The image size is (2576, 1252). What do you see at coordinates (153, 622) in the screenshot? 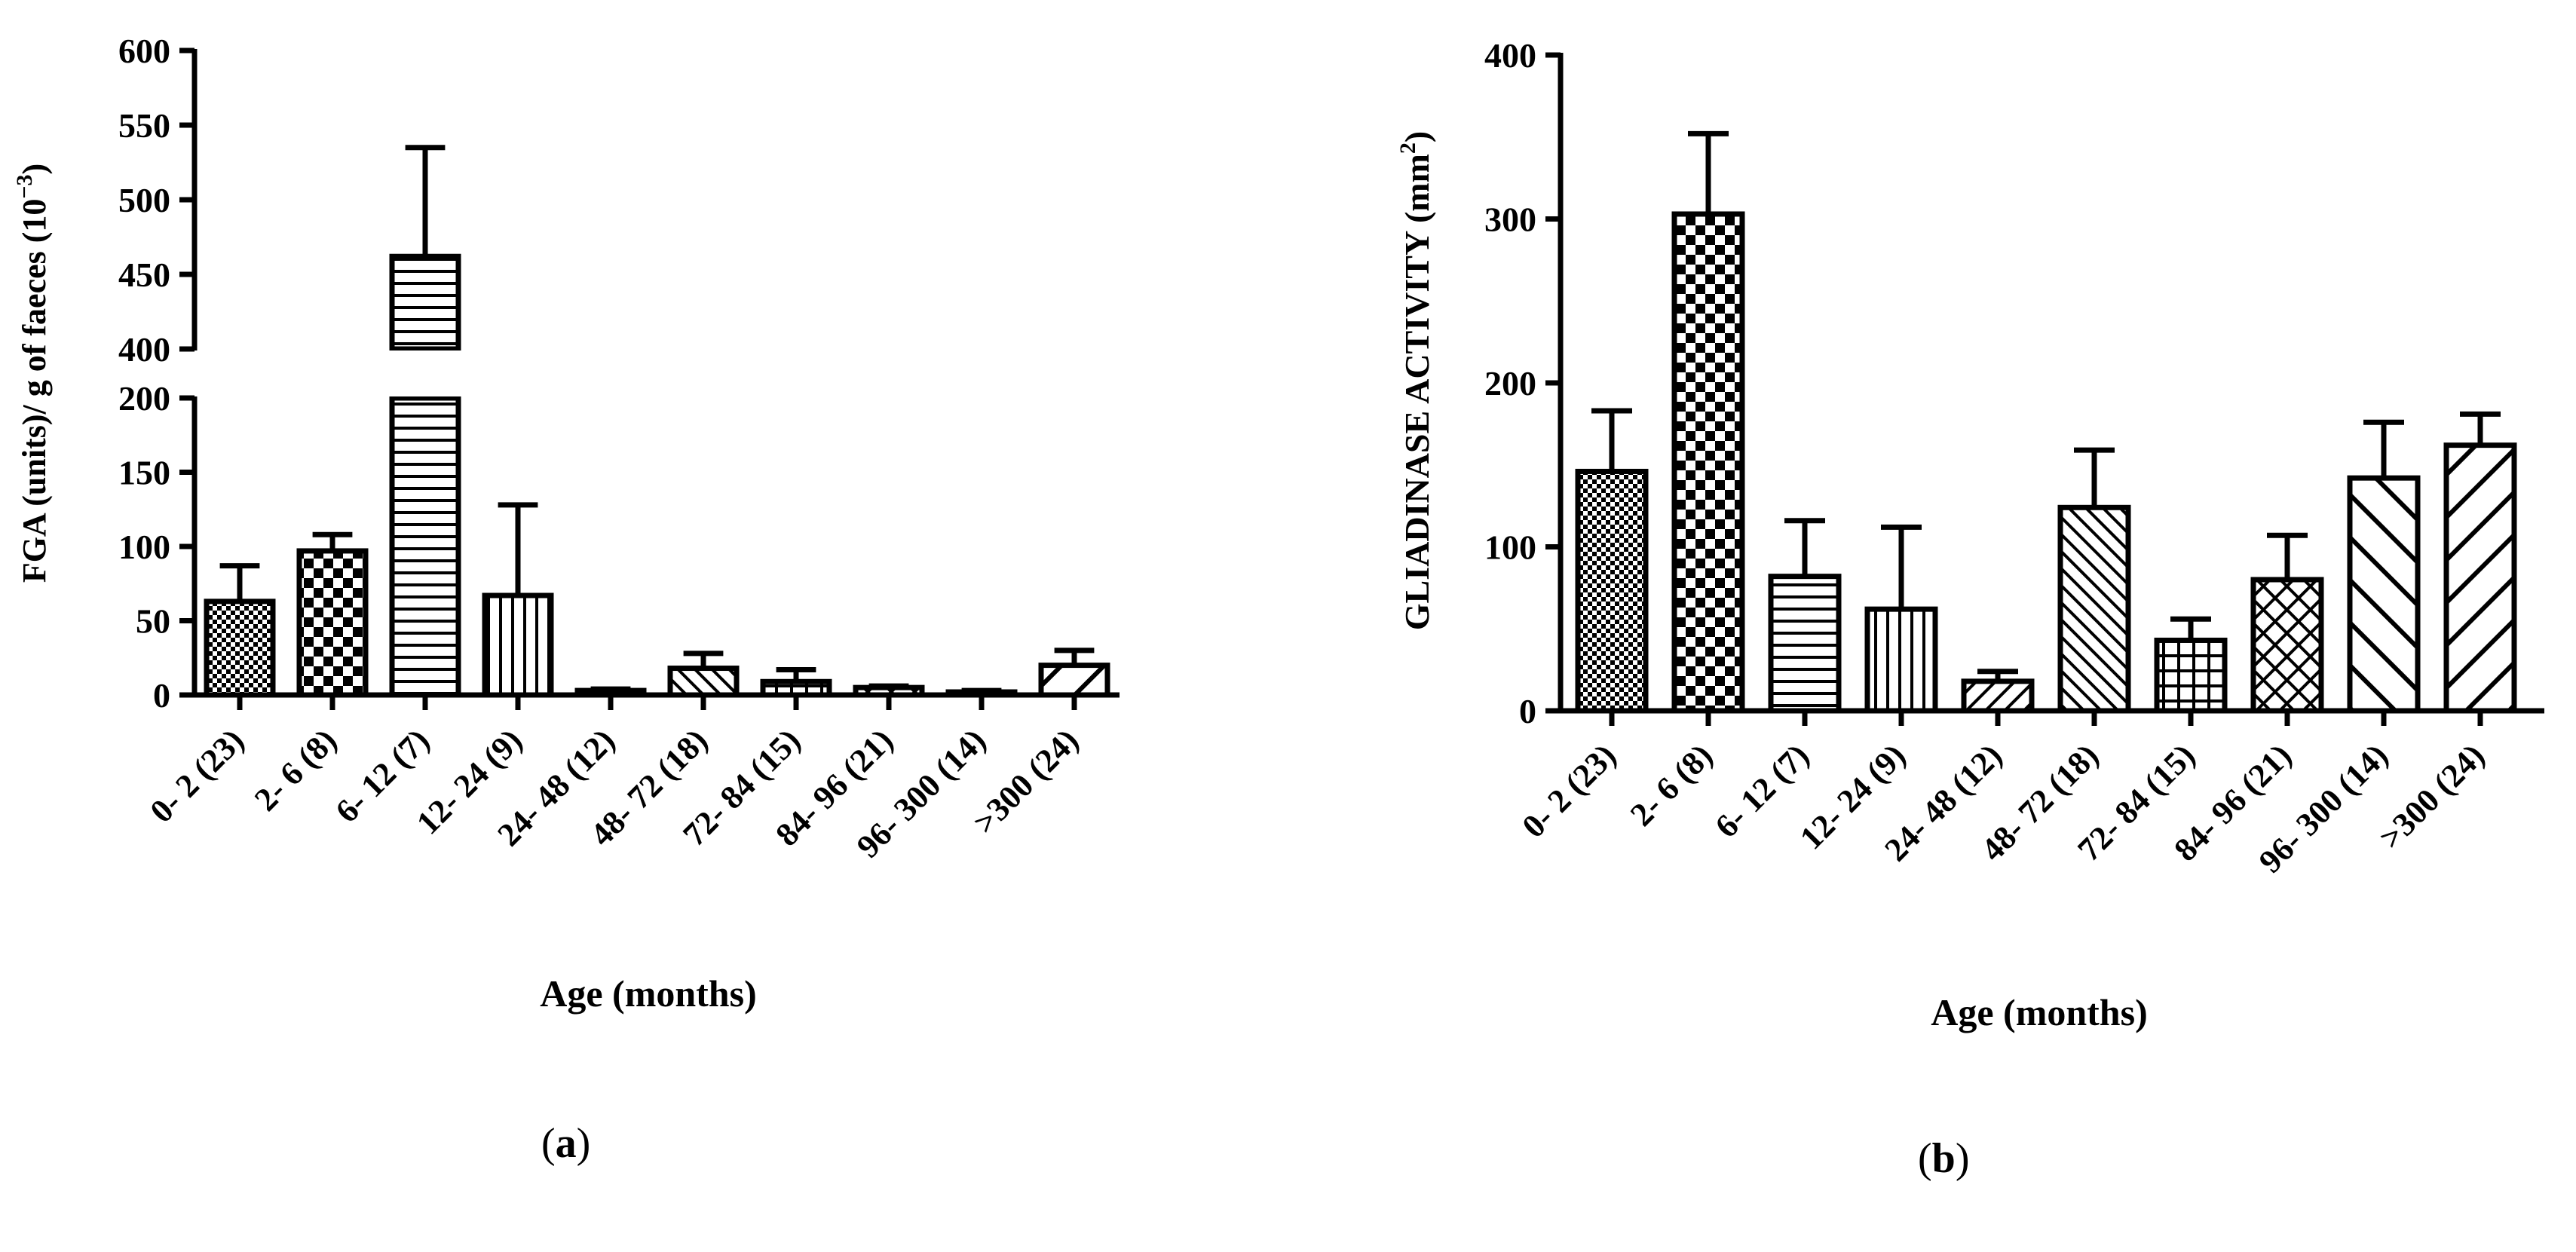
I see `y-tick-label: 50` at bounding box center [153, 622].